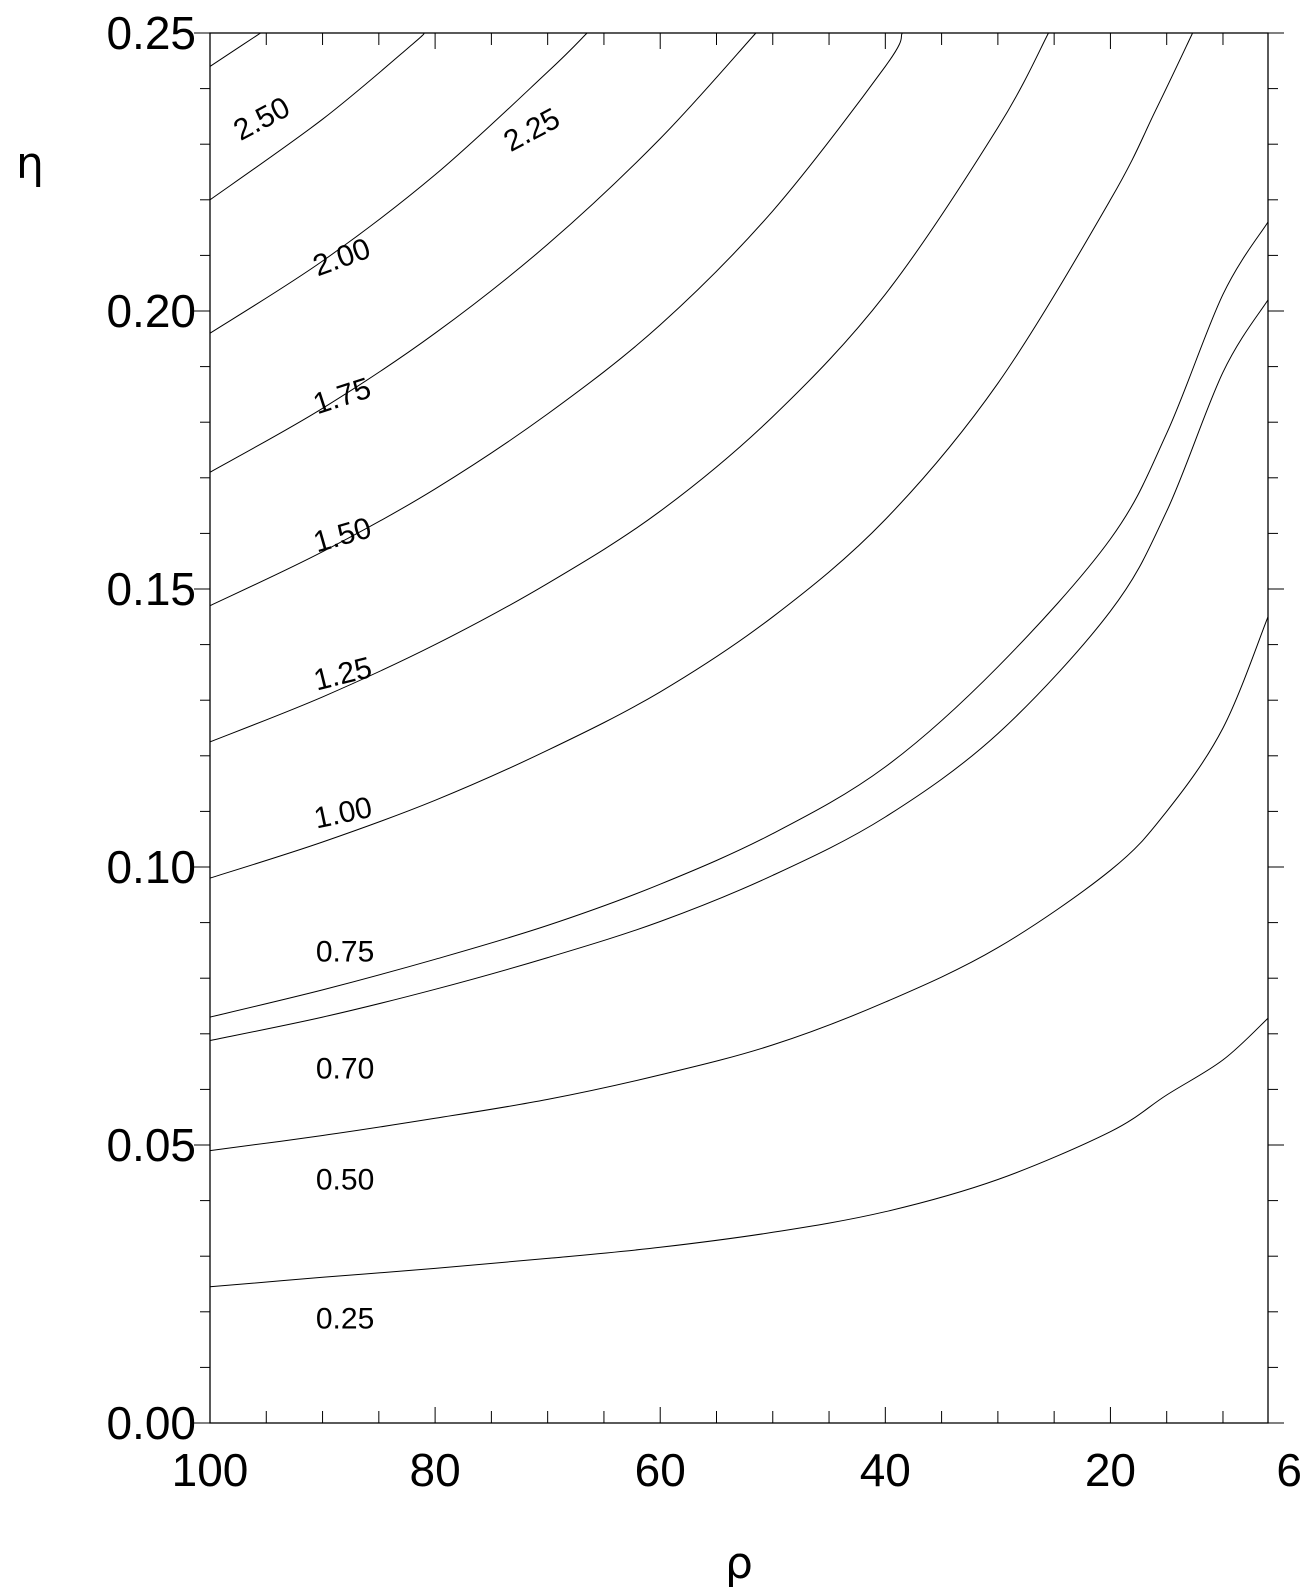  I want to click on x-tick-label: 80, so click(435, 1470).